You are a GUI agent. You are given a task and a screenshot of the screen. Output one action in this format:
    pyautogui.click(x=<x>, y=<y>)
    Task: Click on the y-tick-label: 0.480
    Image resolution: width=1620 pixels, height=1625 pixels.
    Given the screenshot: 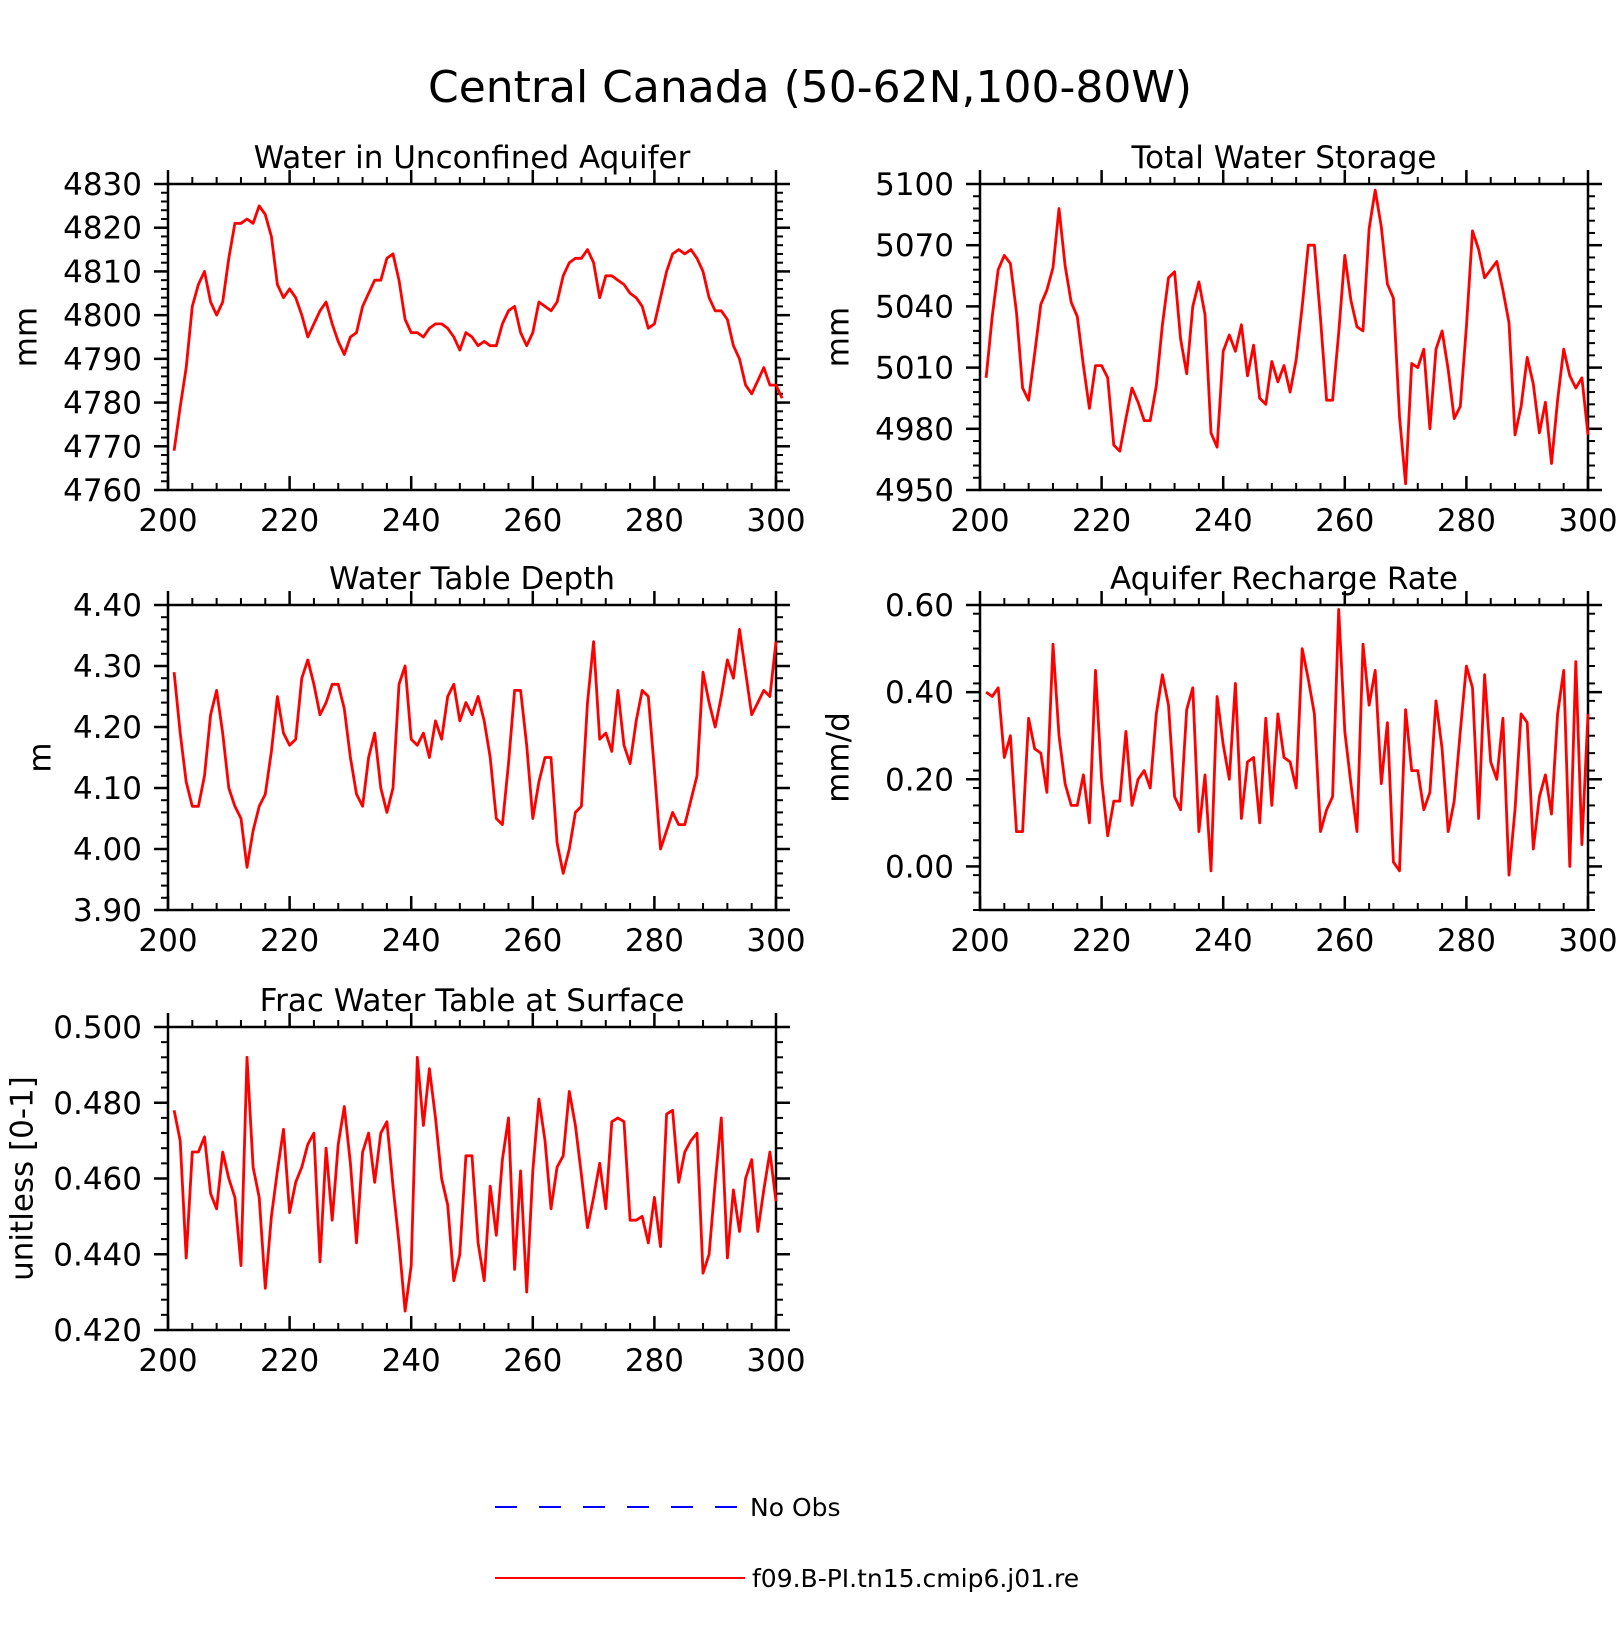 What is the action you would take?
    pyautogui.click(x=97, y=1104)
    